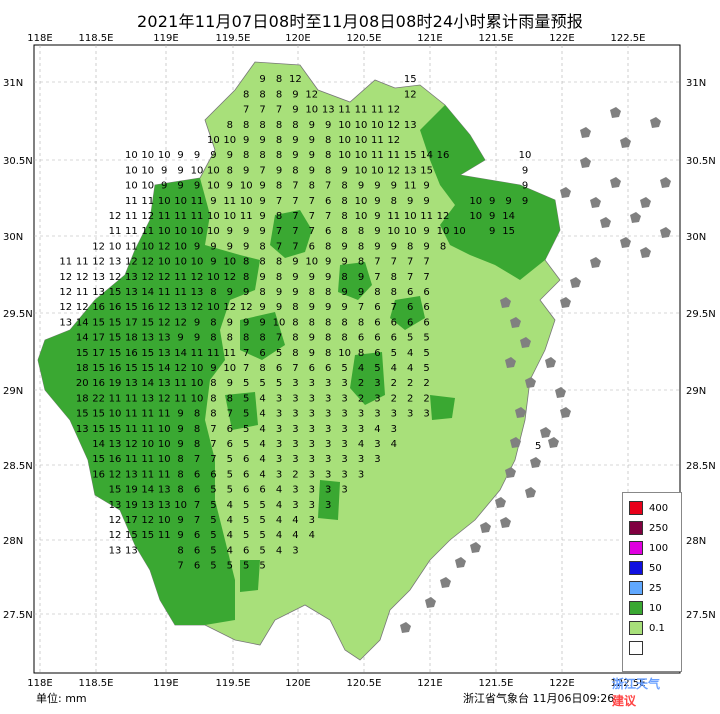  Describe the element at coordinates (233, 683) in the screenshot. I see `lon-label-bottom: 119.5E` at that location.